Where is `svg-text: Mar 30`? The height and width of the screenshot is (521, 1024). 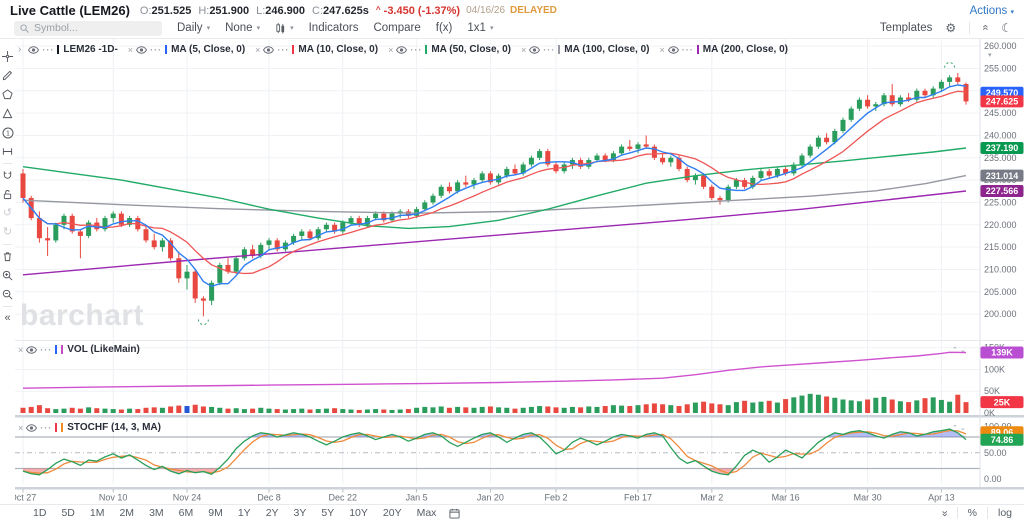
svg-text: Mar 30 is located at coordinates (868, 498).